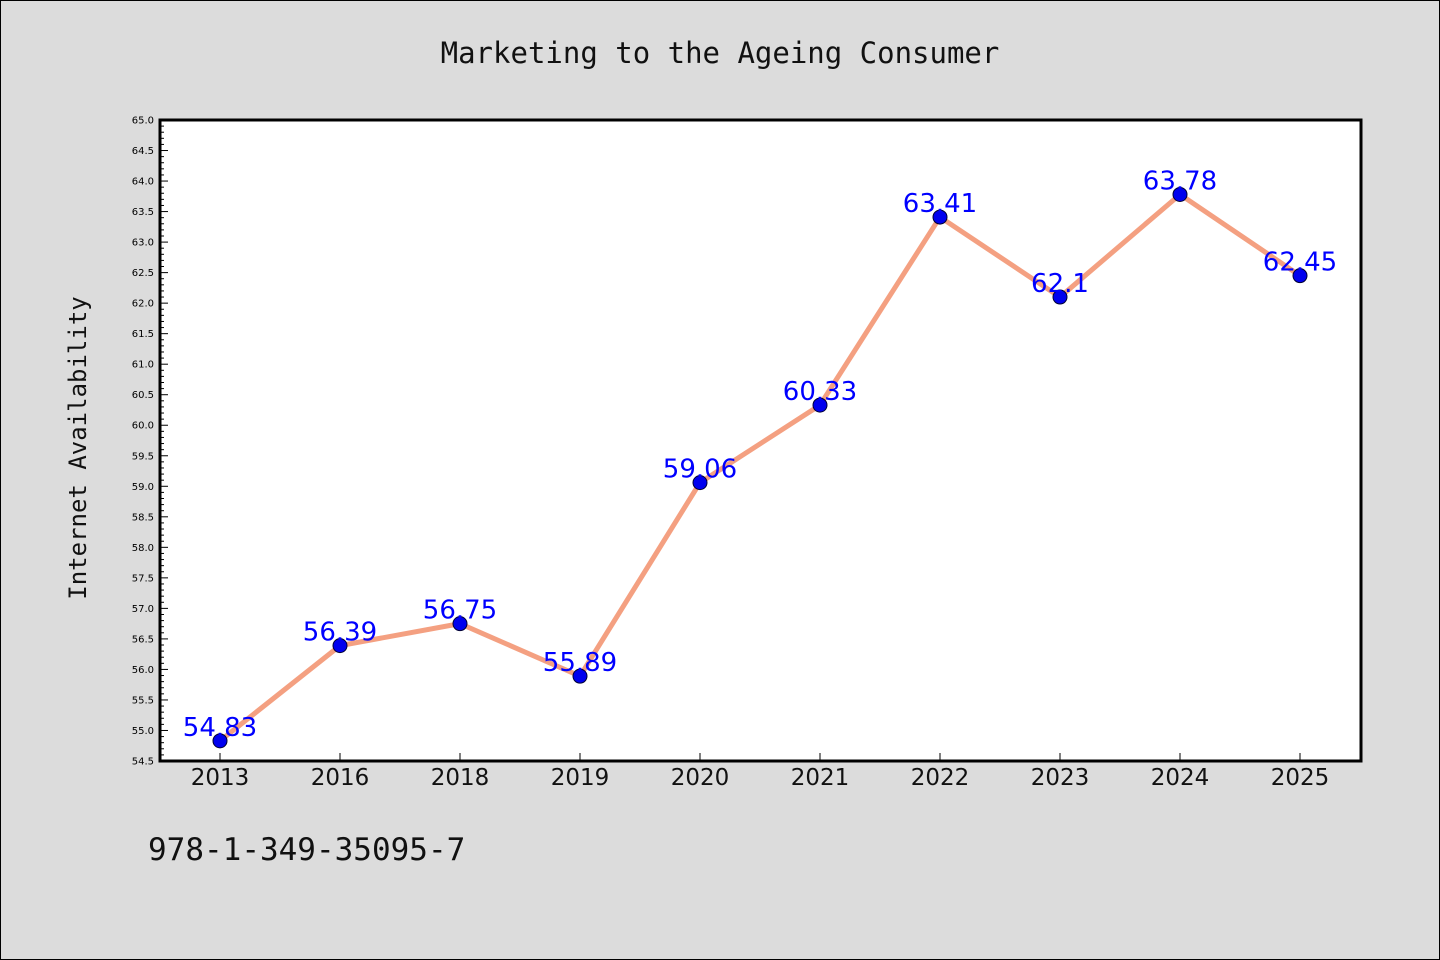 The height and width of the screenshot is (960, 1440). I want to click on x-tick-label: 2013, so click(220, 778).